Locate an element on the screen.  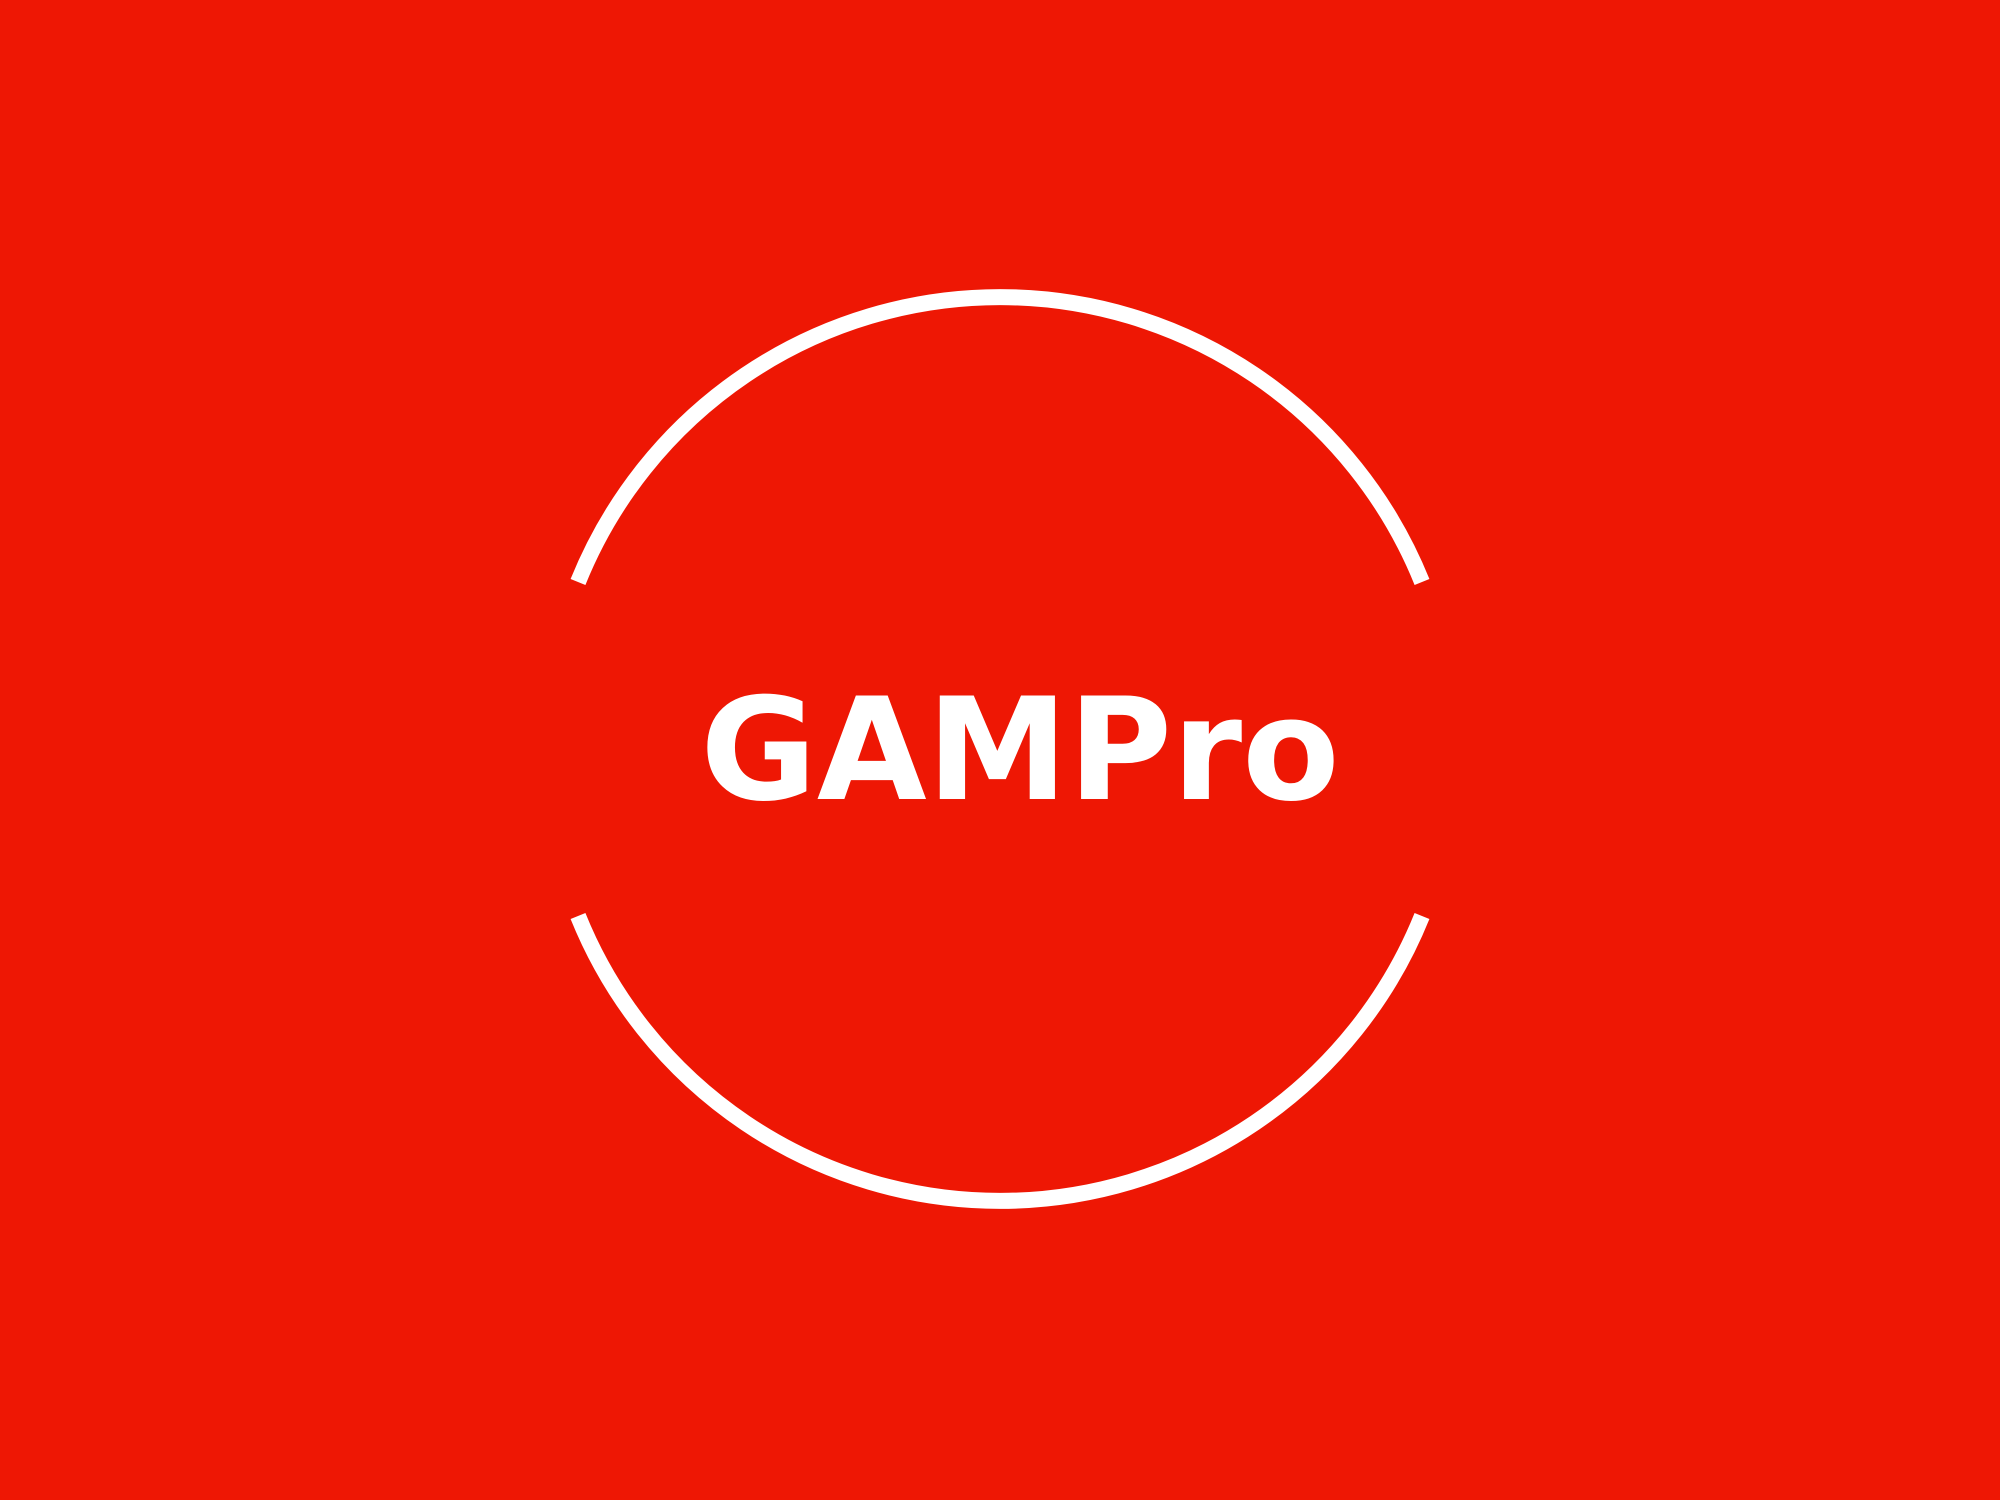
ring-lower-arc is located at coordinates (1000, 1061).